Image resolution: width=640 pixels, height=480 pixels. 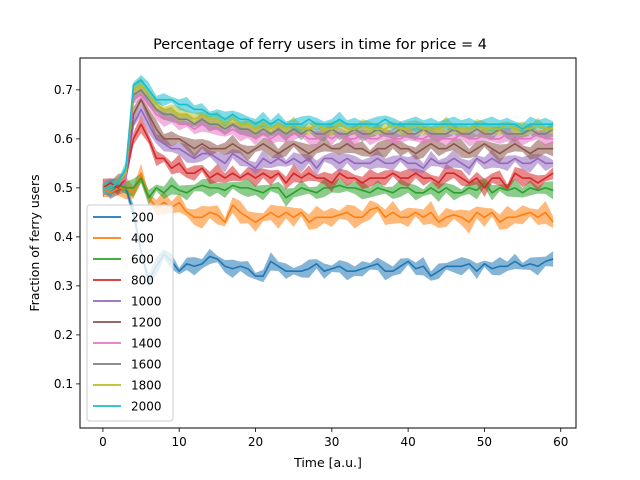 What do you see at coordinates (146, 386) in the screenshot?
I see `legend-label-1800: 1800` at bounding box center [146, 386].